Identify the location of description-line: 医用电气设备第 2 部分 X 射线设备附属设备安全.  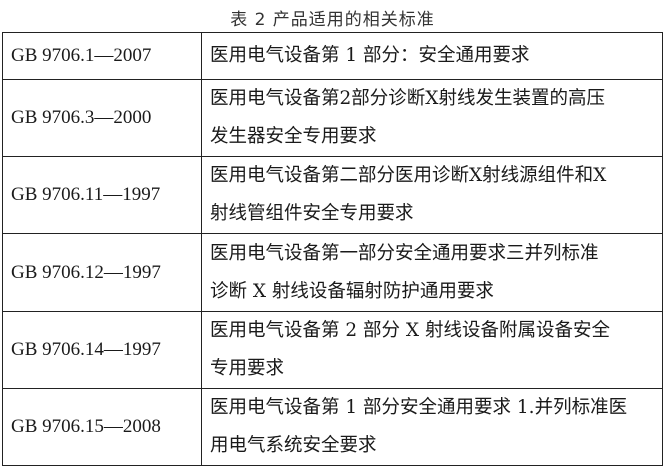
(410, 330).